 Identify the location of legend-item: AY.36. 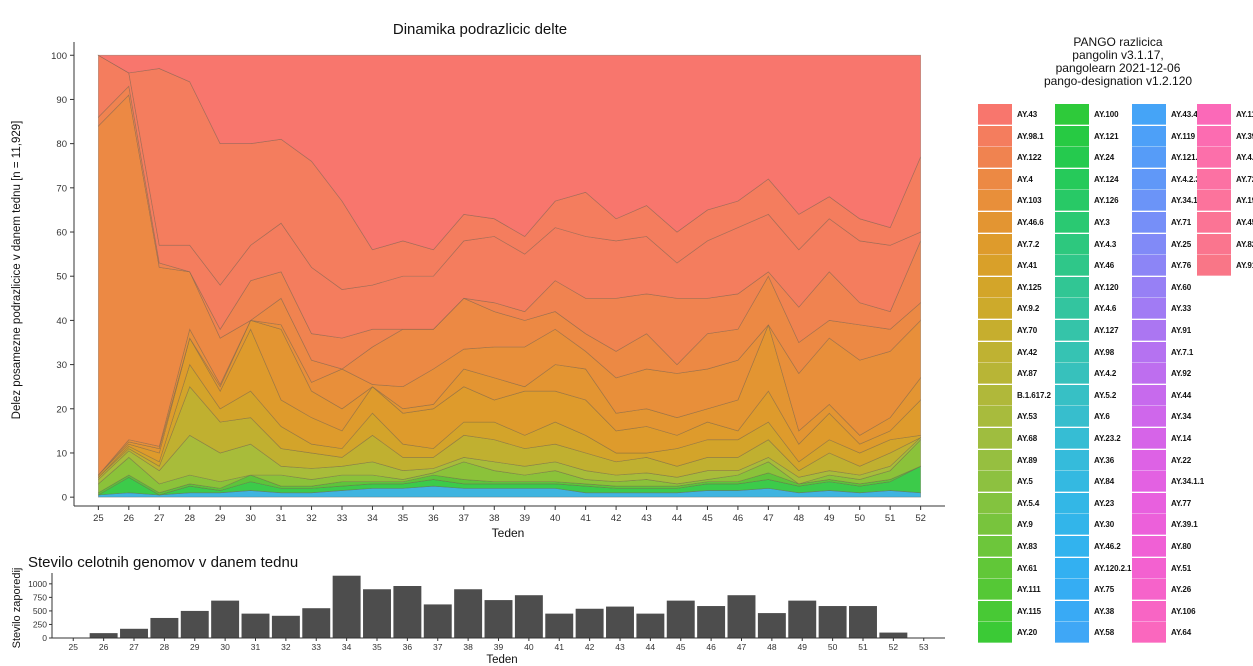
(1084, 460).